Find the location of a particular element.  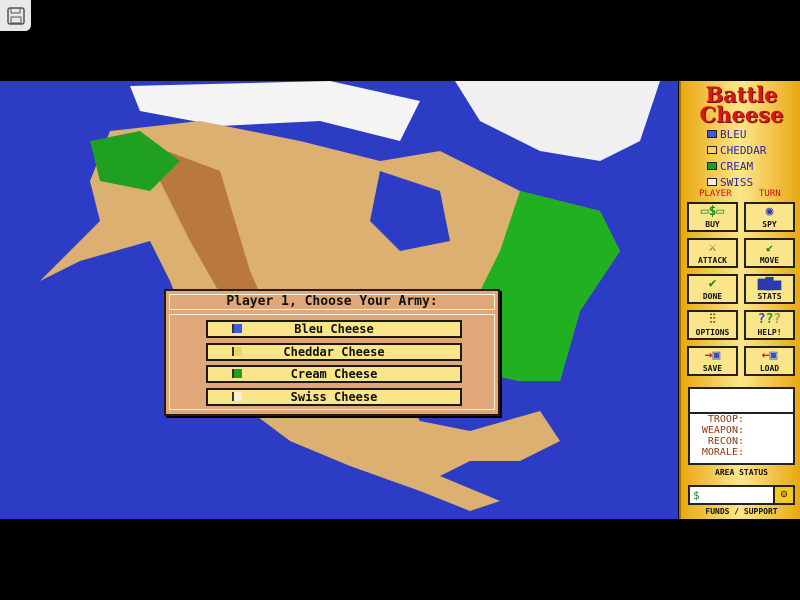

attack-button: ⚔ ATTACK is located at coordinates (712, 253).